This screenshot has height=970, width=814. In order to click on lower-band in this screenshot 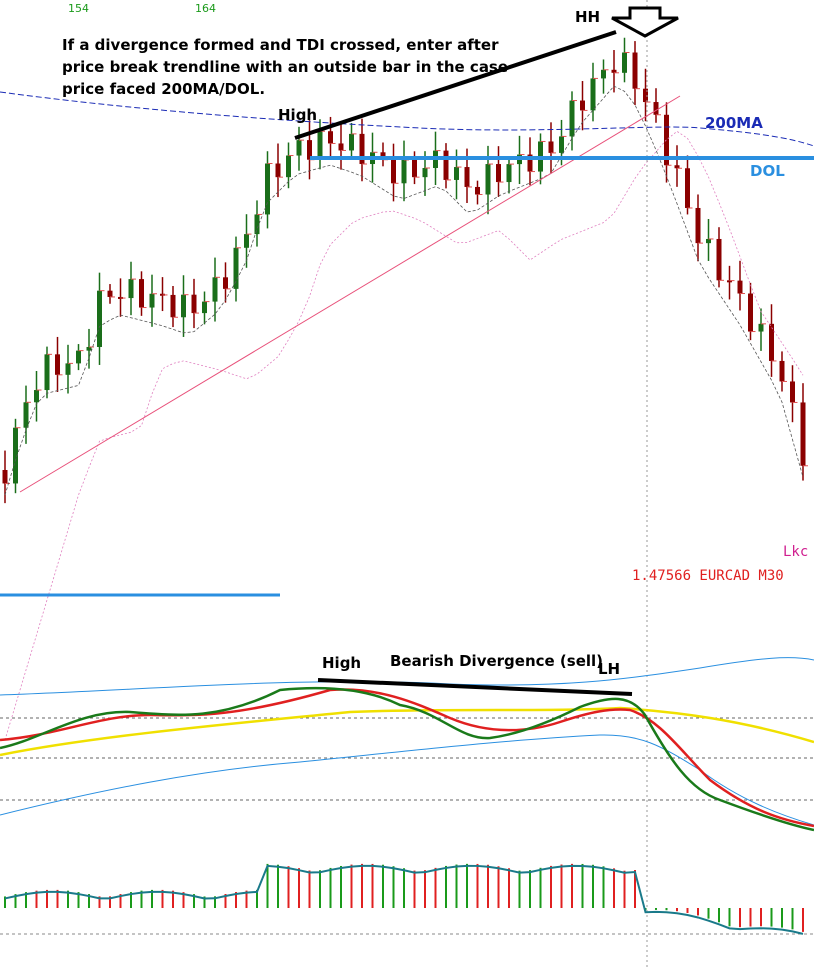, I will do `click(407, 780)`.